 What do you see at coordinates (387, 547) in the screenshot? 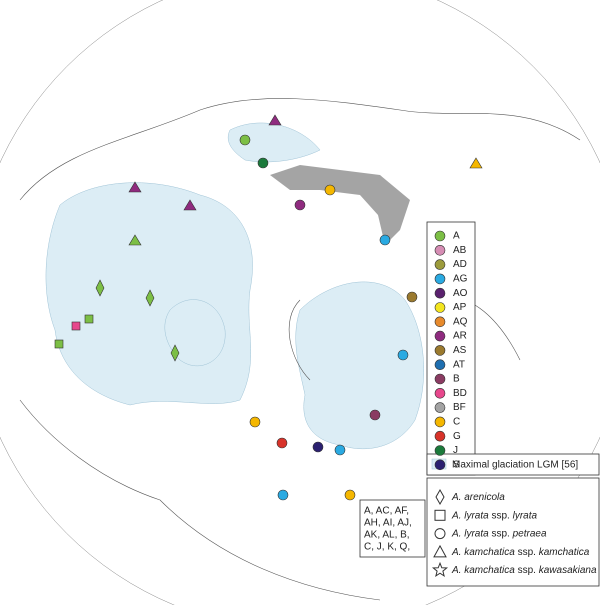
I see `inset-line: C, J, K, Q,` at bounding box center [387, 547].